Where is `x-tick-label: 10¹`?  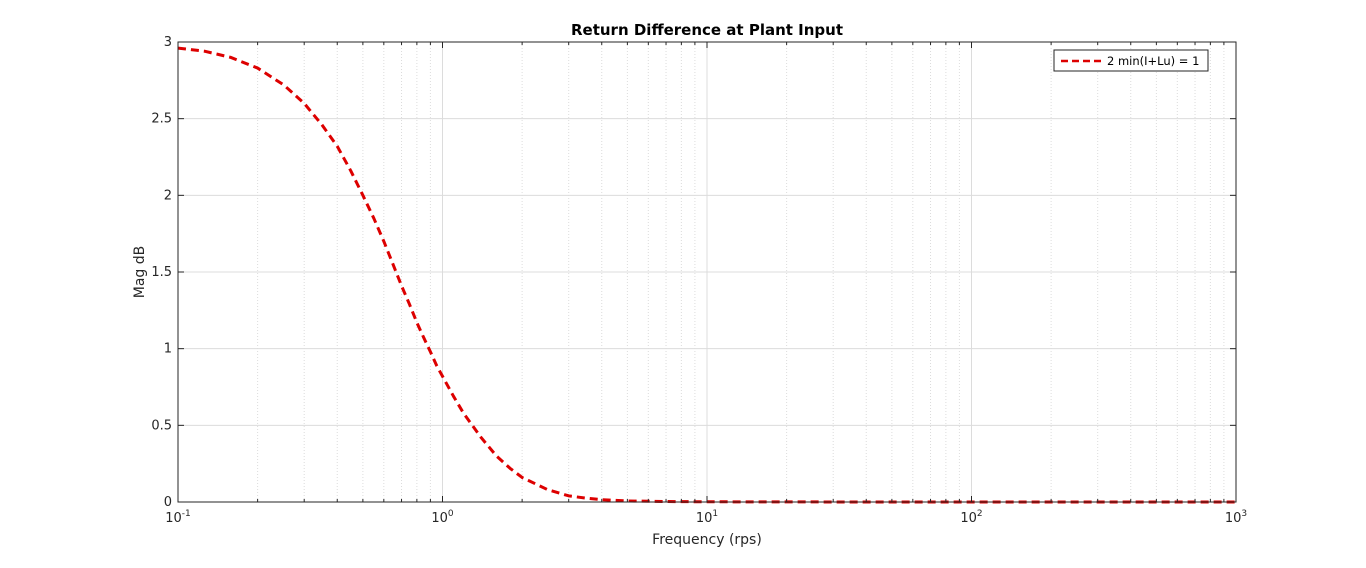
x-tick-label: 10¹ is located at coordinates (707, 517).